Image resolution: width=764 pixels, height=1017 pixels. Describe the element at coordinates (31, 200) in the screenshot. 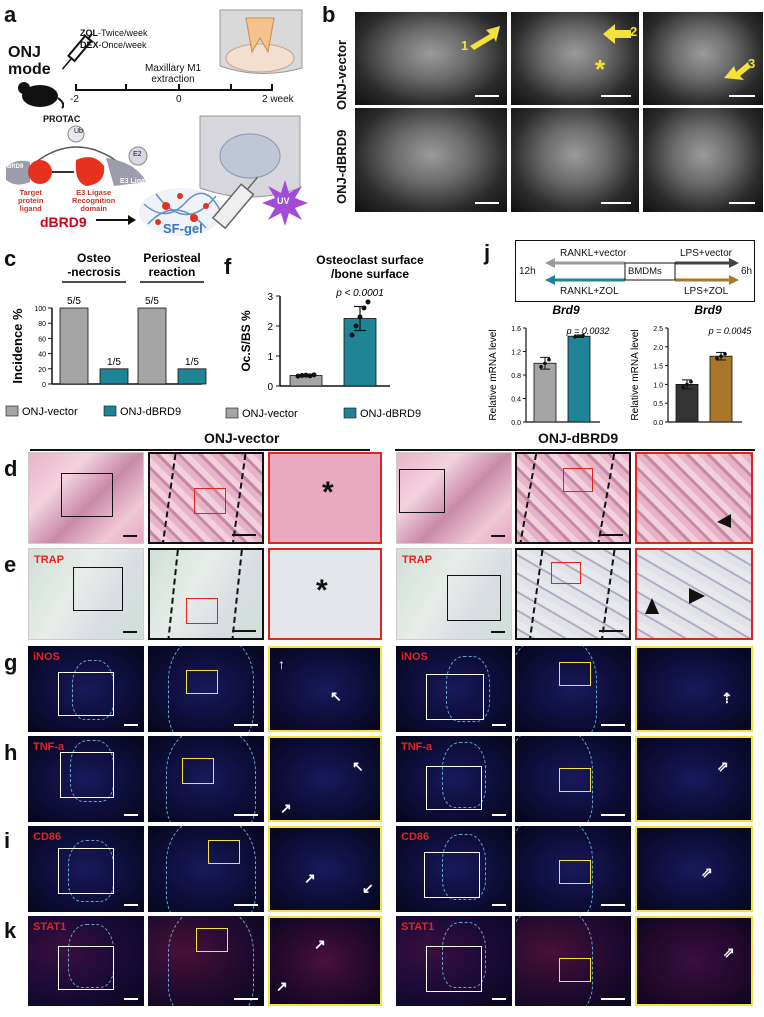

I see `target-ligand-label: Target protein ligand` at that location.